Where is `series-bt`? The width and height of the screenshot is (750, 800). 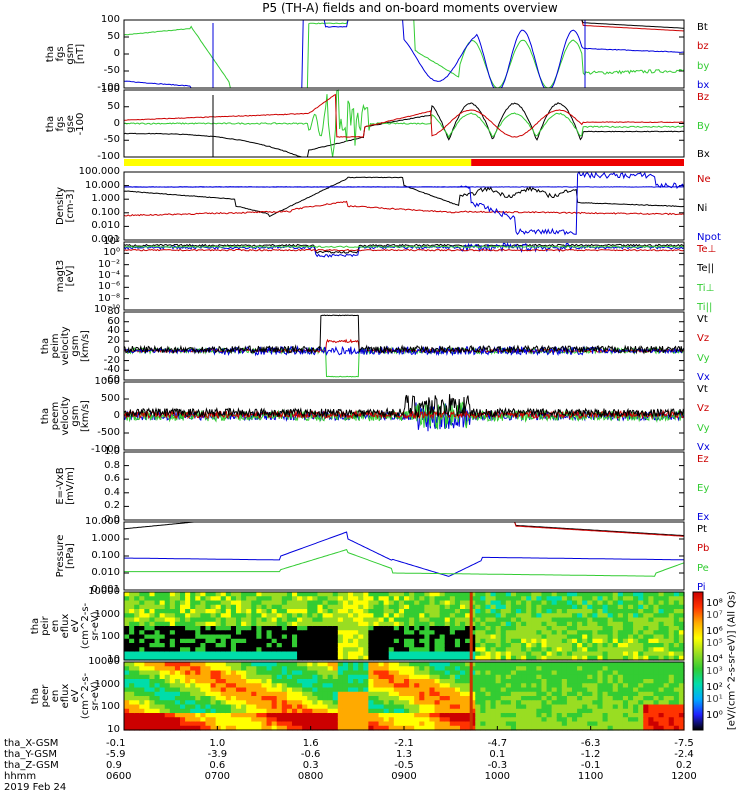 series-bt is located at coordinates (404, 24).